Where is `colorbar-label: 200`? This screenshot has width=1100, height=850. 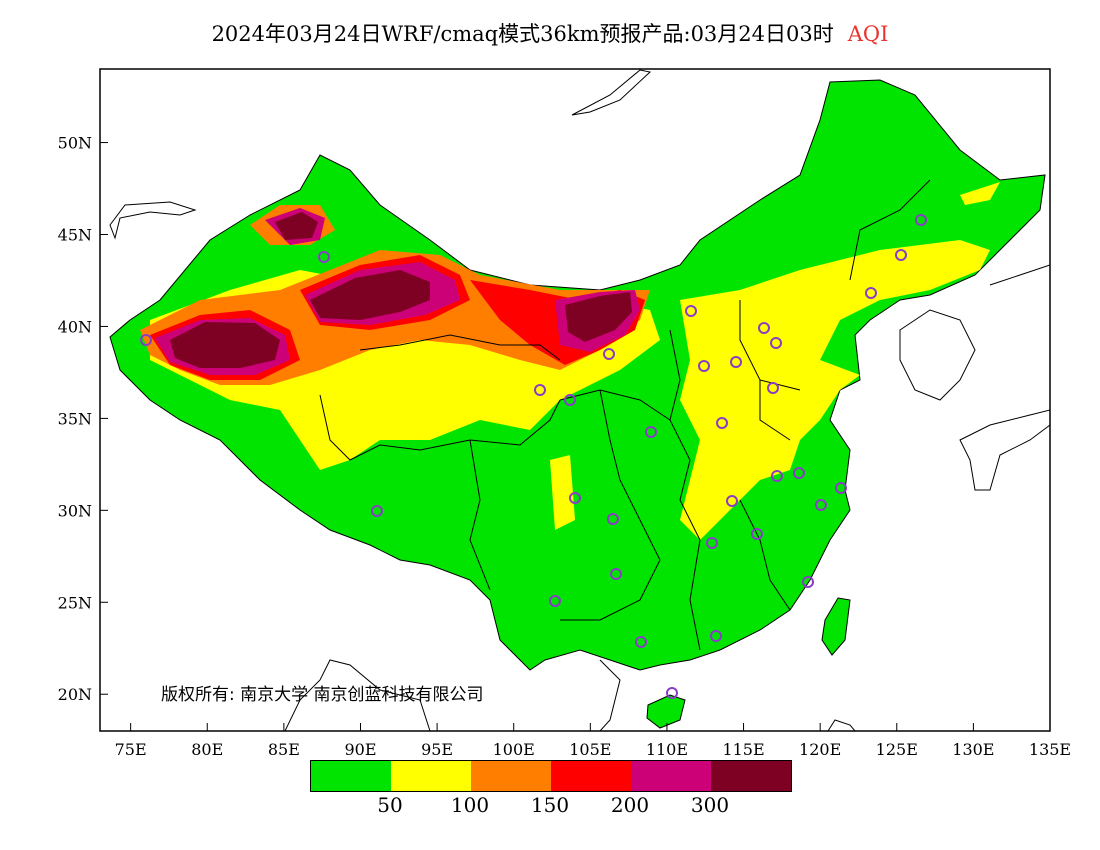
colorbar-label: 200 is located at coordinates (630, 805).